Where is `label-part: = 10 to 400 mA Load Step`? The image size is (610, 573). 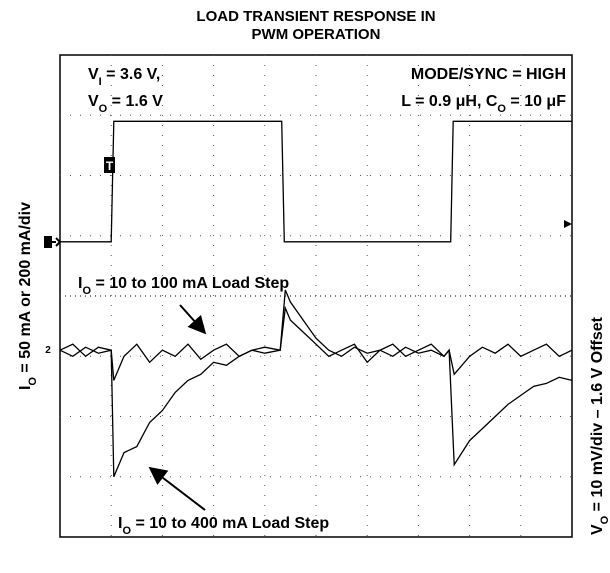 label-part: = 10 to 400 mA Load Step is located at coordinates (230, 523).